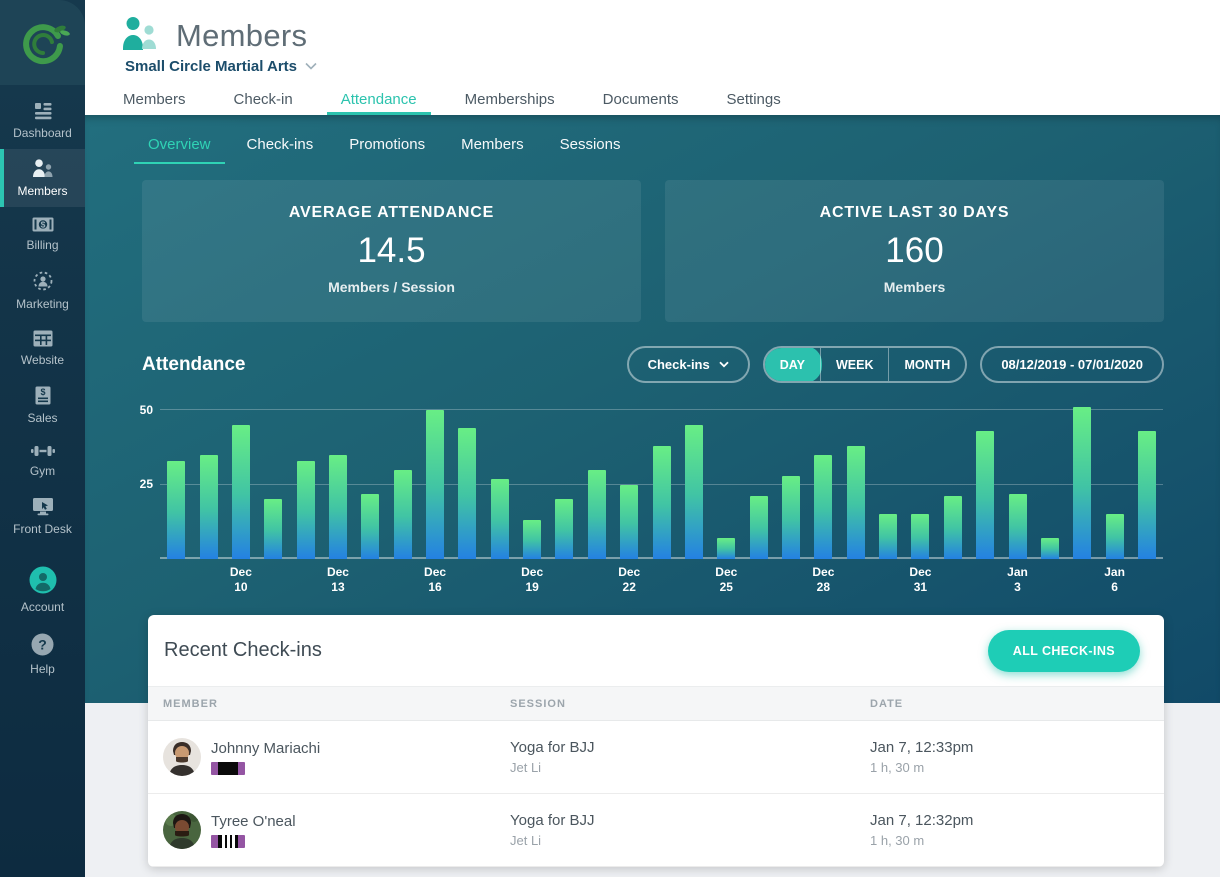 The width and height of the screenshot is (1220, 877). I want to click on sidebar-item-help: ? Help, so click(42, 654).